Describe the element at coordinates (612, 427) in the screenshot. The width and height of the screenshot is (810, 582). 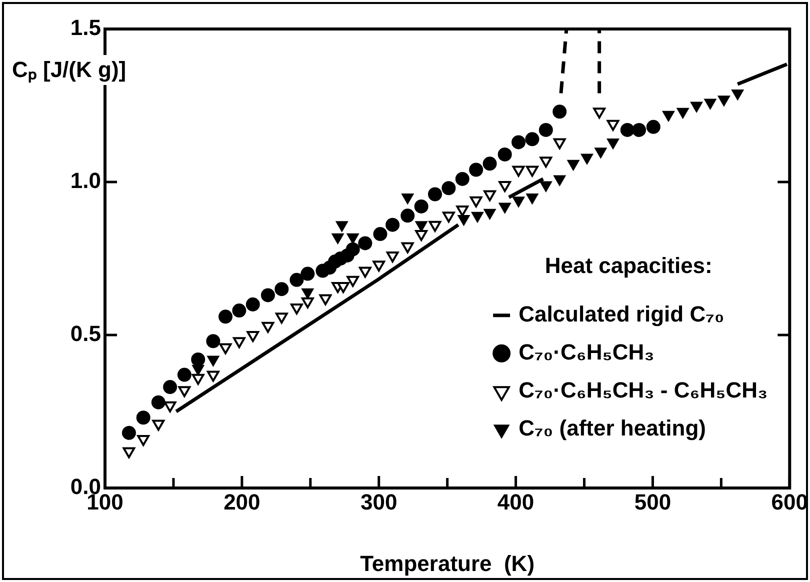
I see `legend-label: C₇₀ (after heating)` at that location.